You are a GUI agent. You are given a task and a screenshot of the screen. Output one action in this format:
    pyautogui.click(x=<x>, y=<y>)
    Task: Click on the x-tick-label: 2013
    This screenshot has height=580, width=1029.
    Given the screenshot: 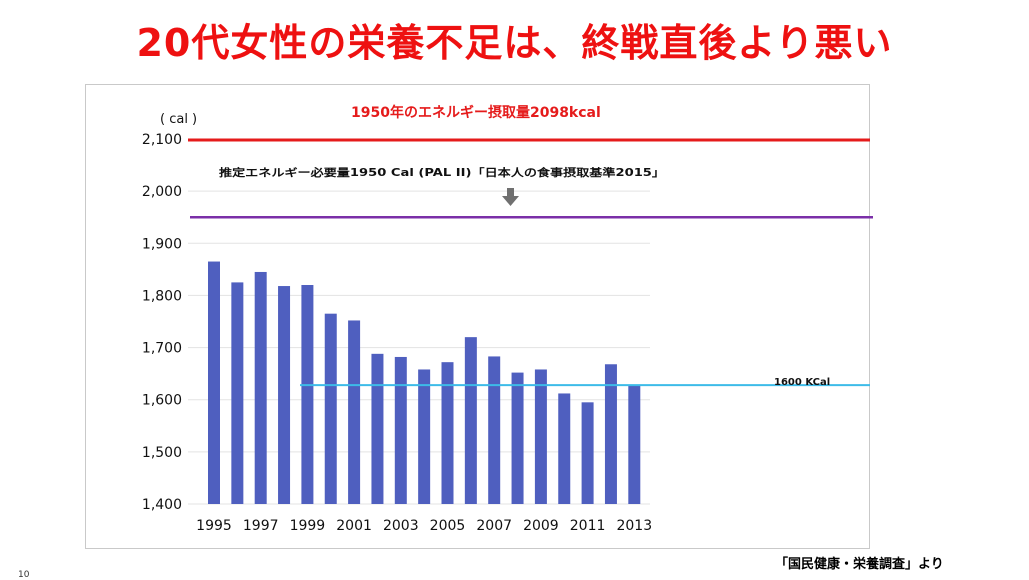 What is the action you would take?
    pyautogui.click(x=634, y=526)
    